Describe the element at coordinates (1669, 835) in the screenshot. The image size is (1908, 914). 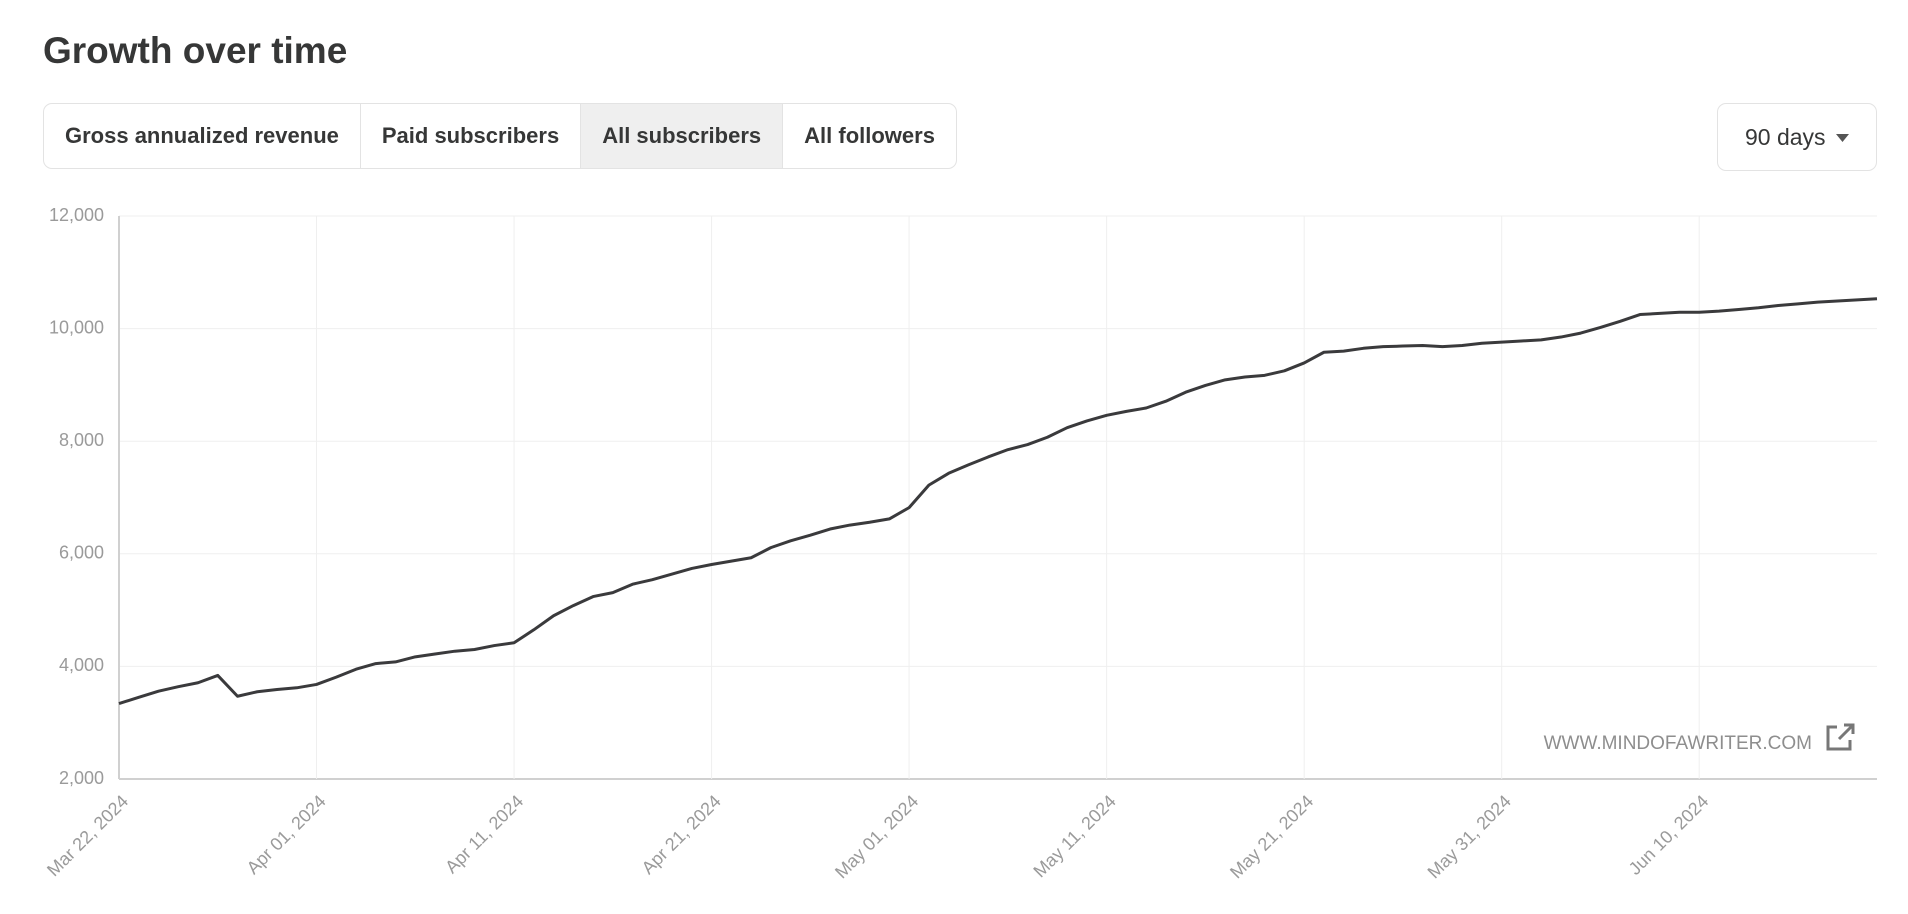
I see `x-tick-label: Jun 10, 2024` at that location.